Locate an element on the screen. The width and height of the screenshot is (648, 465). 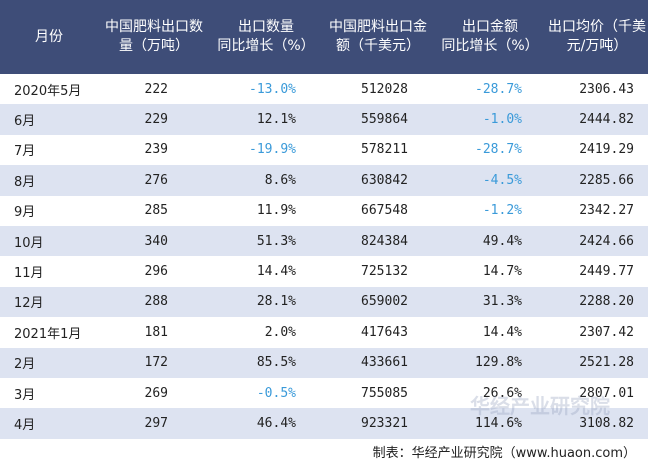
cell-month: 2021年1月 is located at coordinates (48, 334).